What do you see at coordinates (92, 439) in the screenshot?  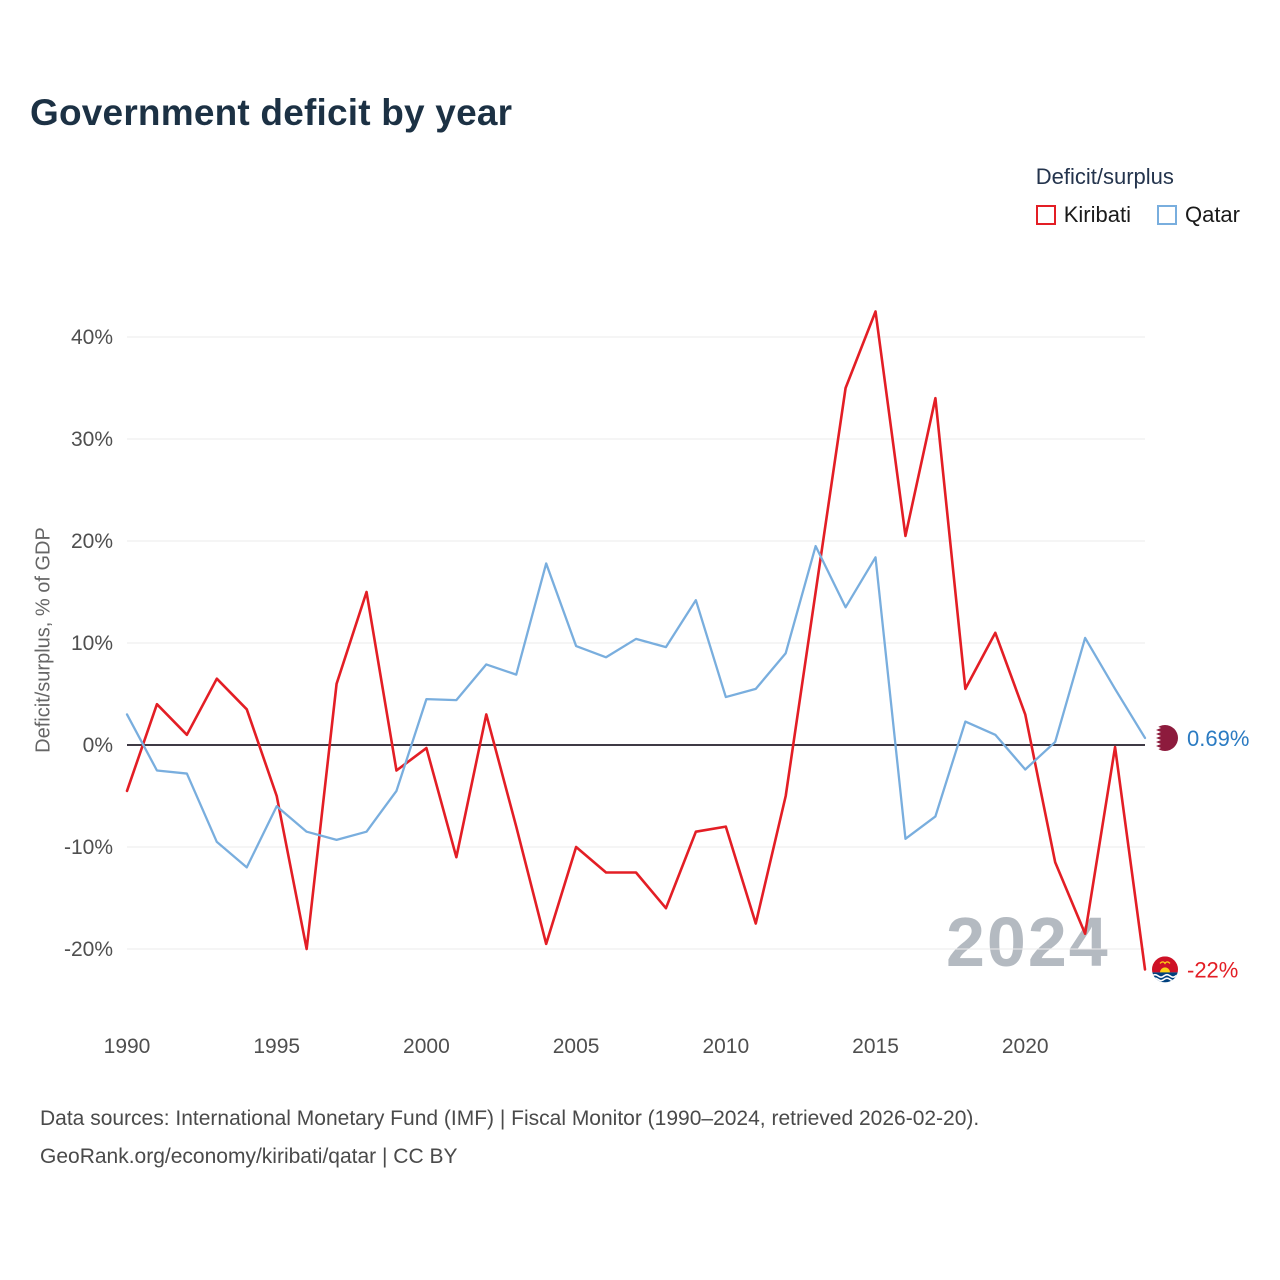 I see `y-tick-label: 30%` at bounding box center [92, 439].